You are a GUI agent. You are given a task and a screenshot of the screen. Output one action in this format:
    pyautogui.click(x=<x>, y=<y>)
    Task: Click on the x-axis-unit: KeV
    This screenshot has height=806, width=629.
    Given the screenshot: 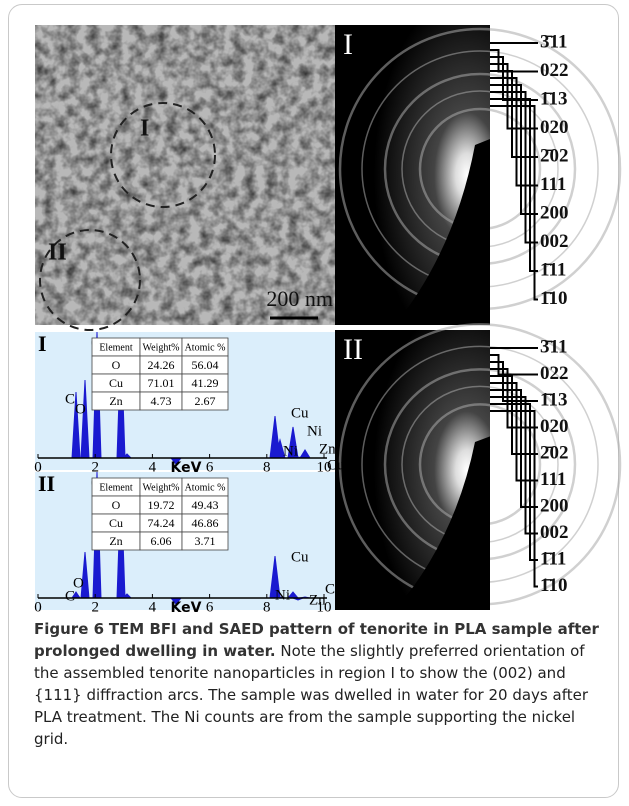 What is the action you would take?
    pyautogui.click(x=186, y=607)
    